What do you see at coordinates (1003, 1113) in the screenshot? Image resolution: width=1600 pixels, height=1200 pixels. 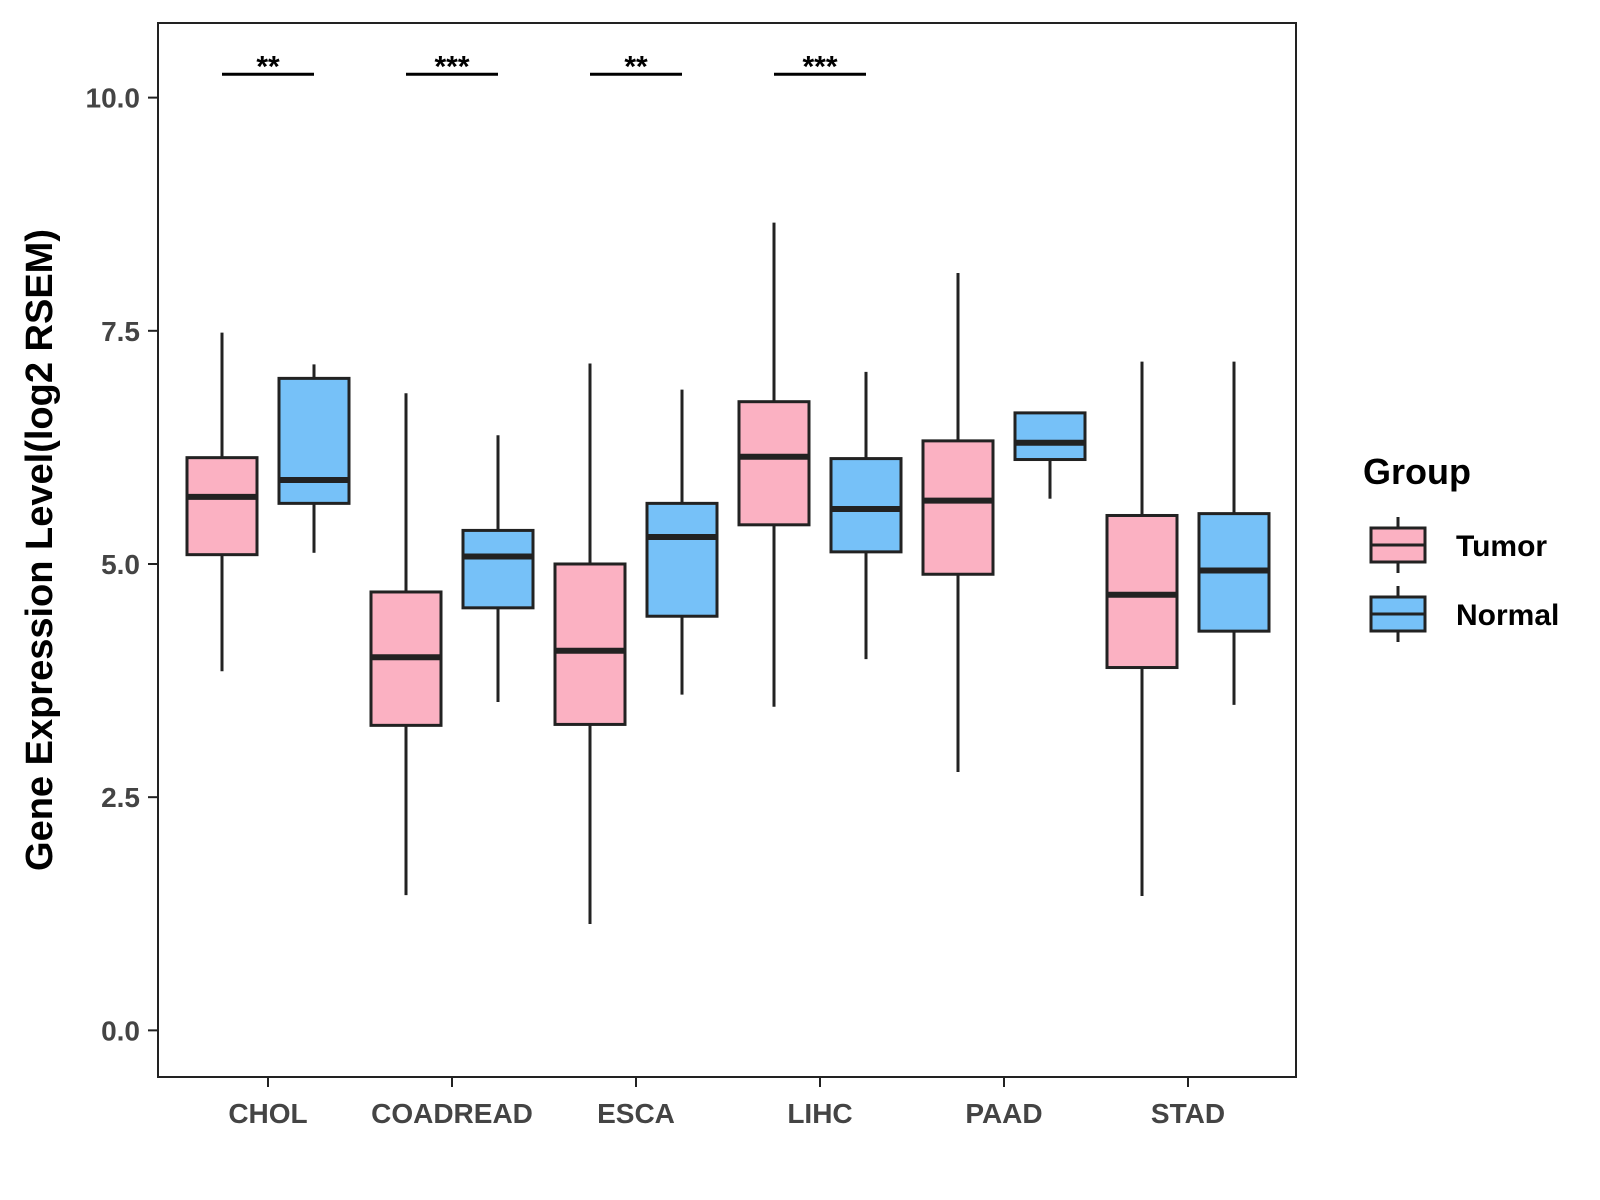 I see `x-tick-label: PAAD` at bounding box center [1003, 1113].